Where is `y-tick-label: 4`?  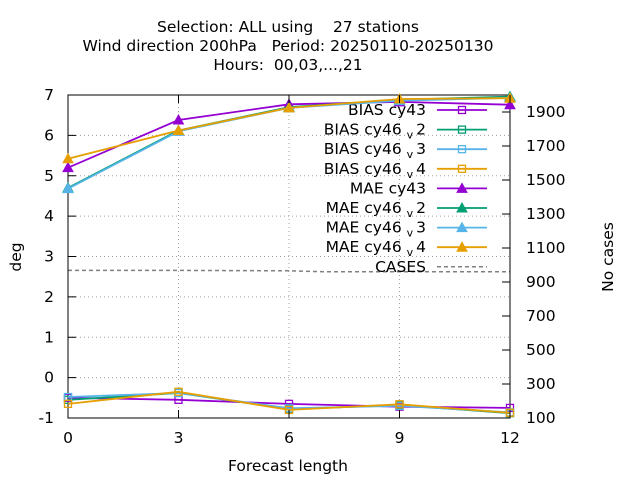 y-tick-label: 4 is located at coordinates (49, 216).